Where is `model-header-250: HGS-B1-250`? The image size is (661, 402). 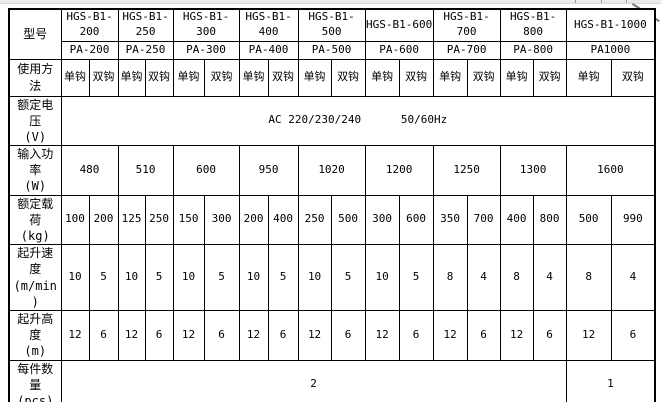 model-header-250: HGS-B1-250 is located at coordinates (145, 25).